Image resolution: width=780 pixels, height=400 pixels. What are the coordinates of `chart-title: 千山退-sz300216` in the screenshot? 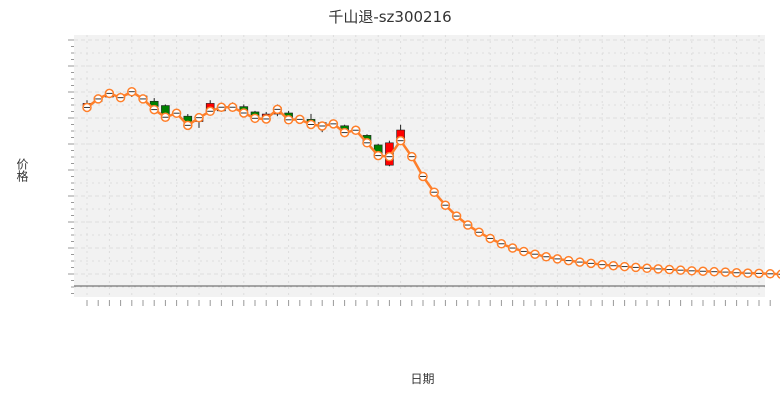 It's located at (390, 17).